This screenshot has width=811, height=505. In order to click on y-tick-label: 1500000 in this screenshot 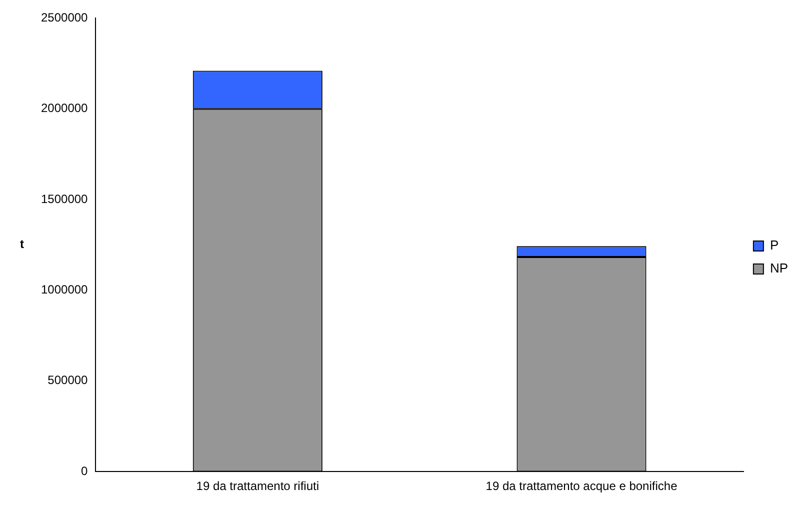, I will do `click(64, 199)`.